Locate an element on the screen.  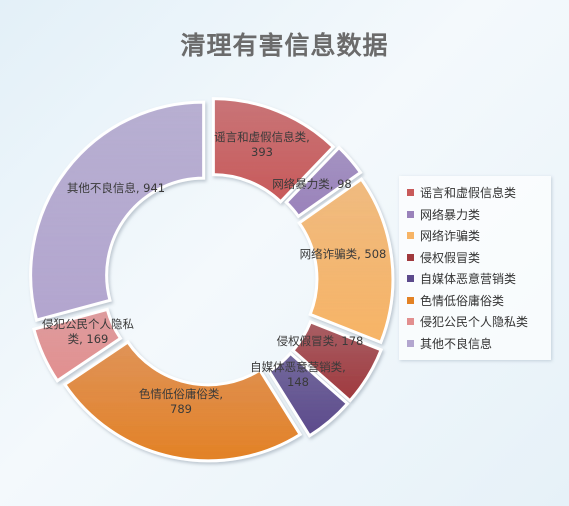
legend-item: 侵犯公民个人隐私类 is located at coordinates (479, 322).